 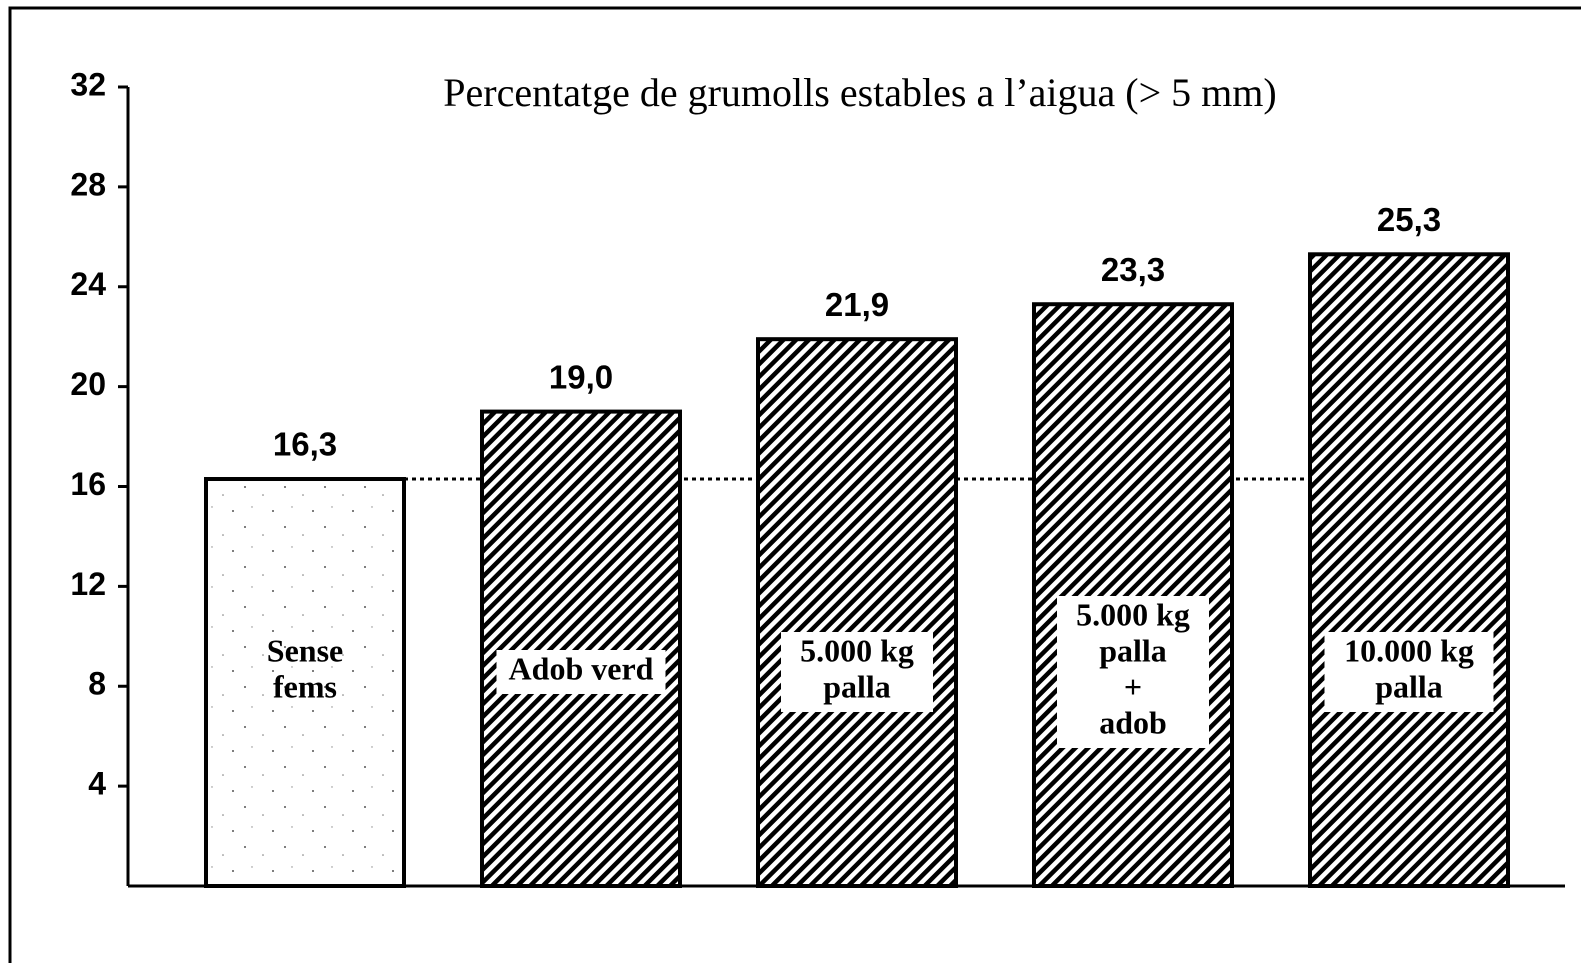 What do you see at coordinates (1133, 269) in the screenshot?
I see `value-label: 23,3` at bounding box center [1133, 269].